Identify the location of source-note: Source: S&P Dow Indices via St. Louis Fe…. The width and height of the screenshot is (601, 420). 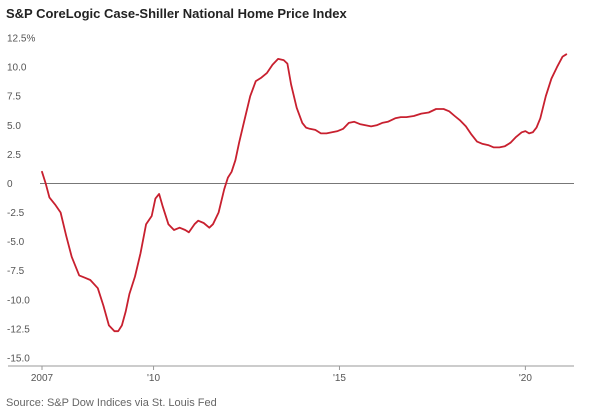
(111, 403).